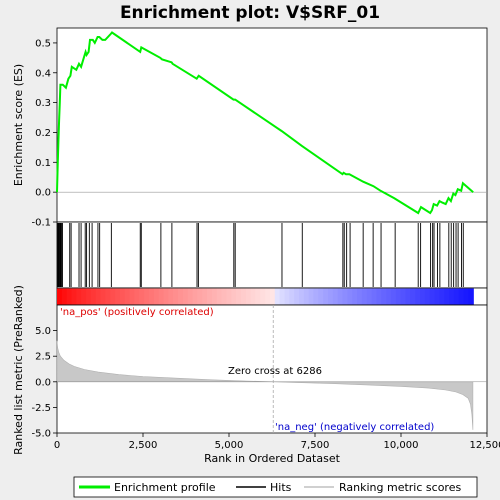 The height and width of the screenshot is (500, 500). I want to click on es-ytick-label: 0.5, so click(43, 43).